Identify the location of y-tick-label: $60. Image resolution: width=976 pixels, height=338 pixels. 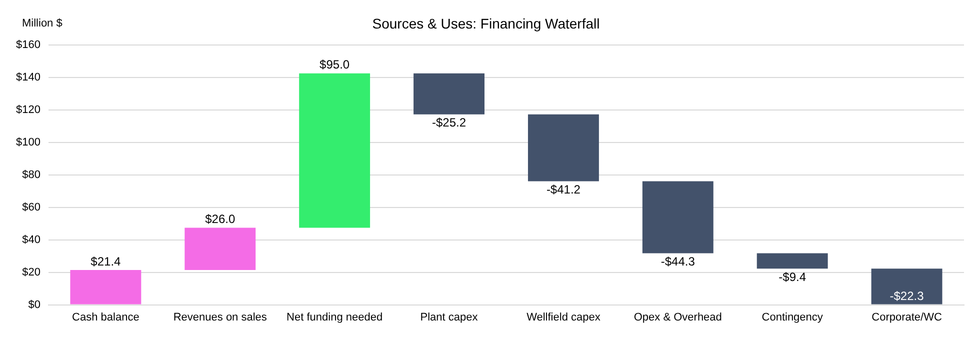
(31, 207).